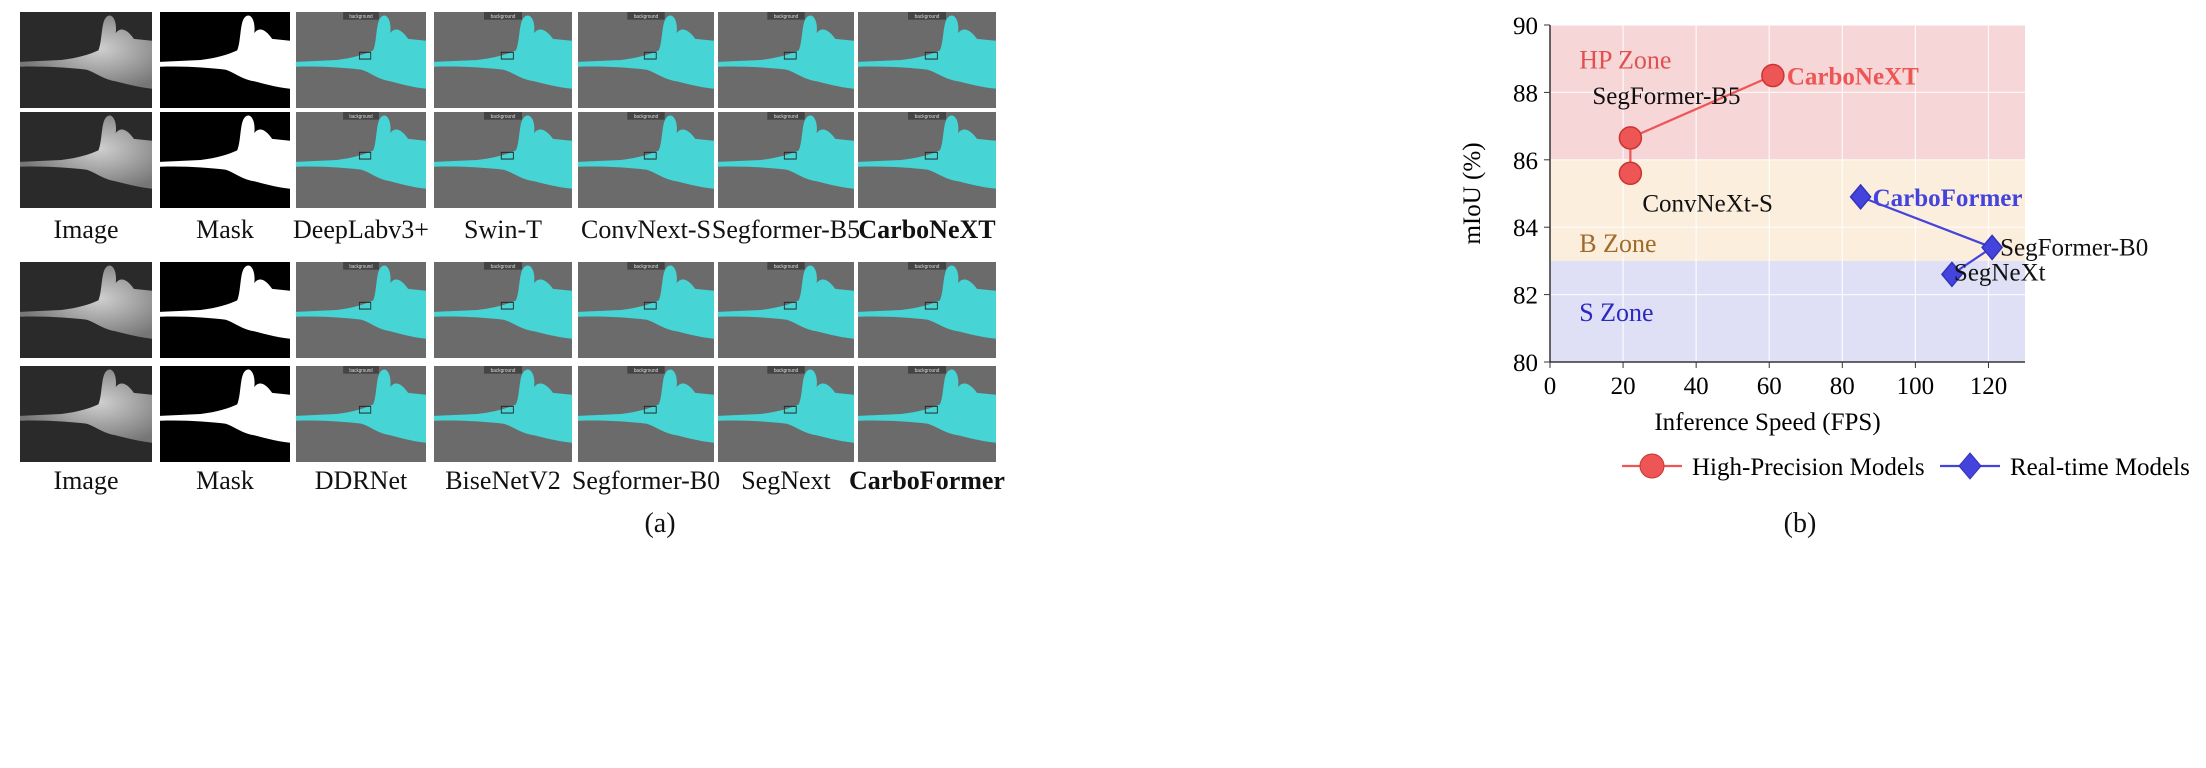 The image size is (2206, 768). What do you see at coordinates (1948, 198) in the screenshot?
I see `data-label: CarboFormer` at bounding box center [1948, 198].